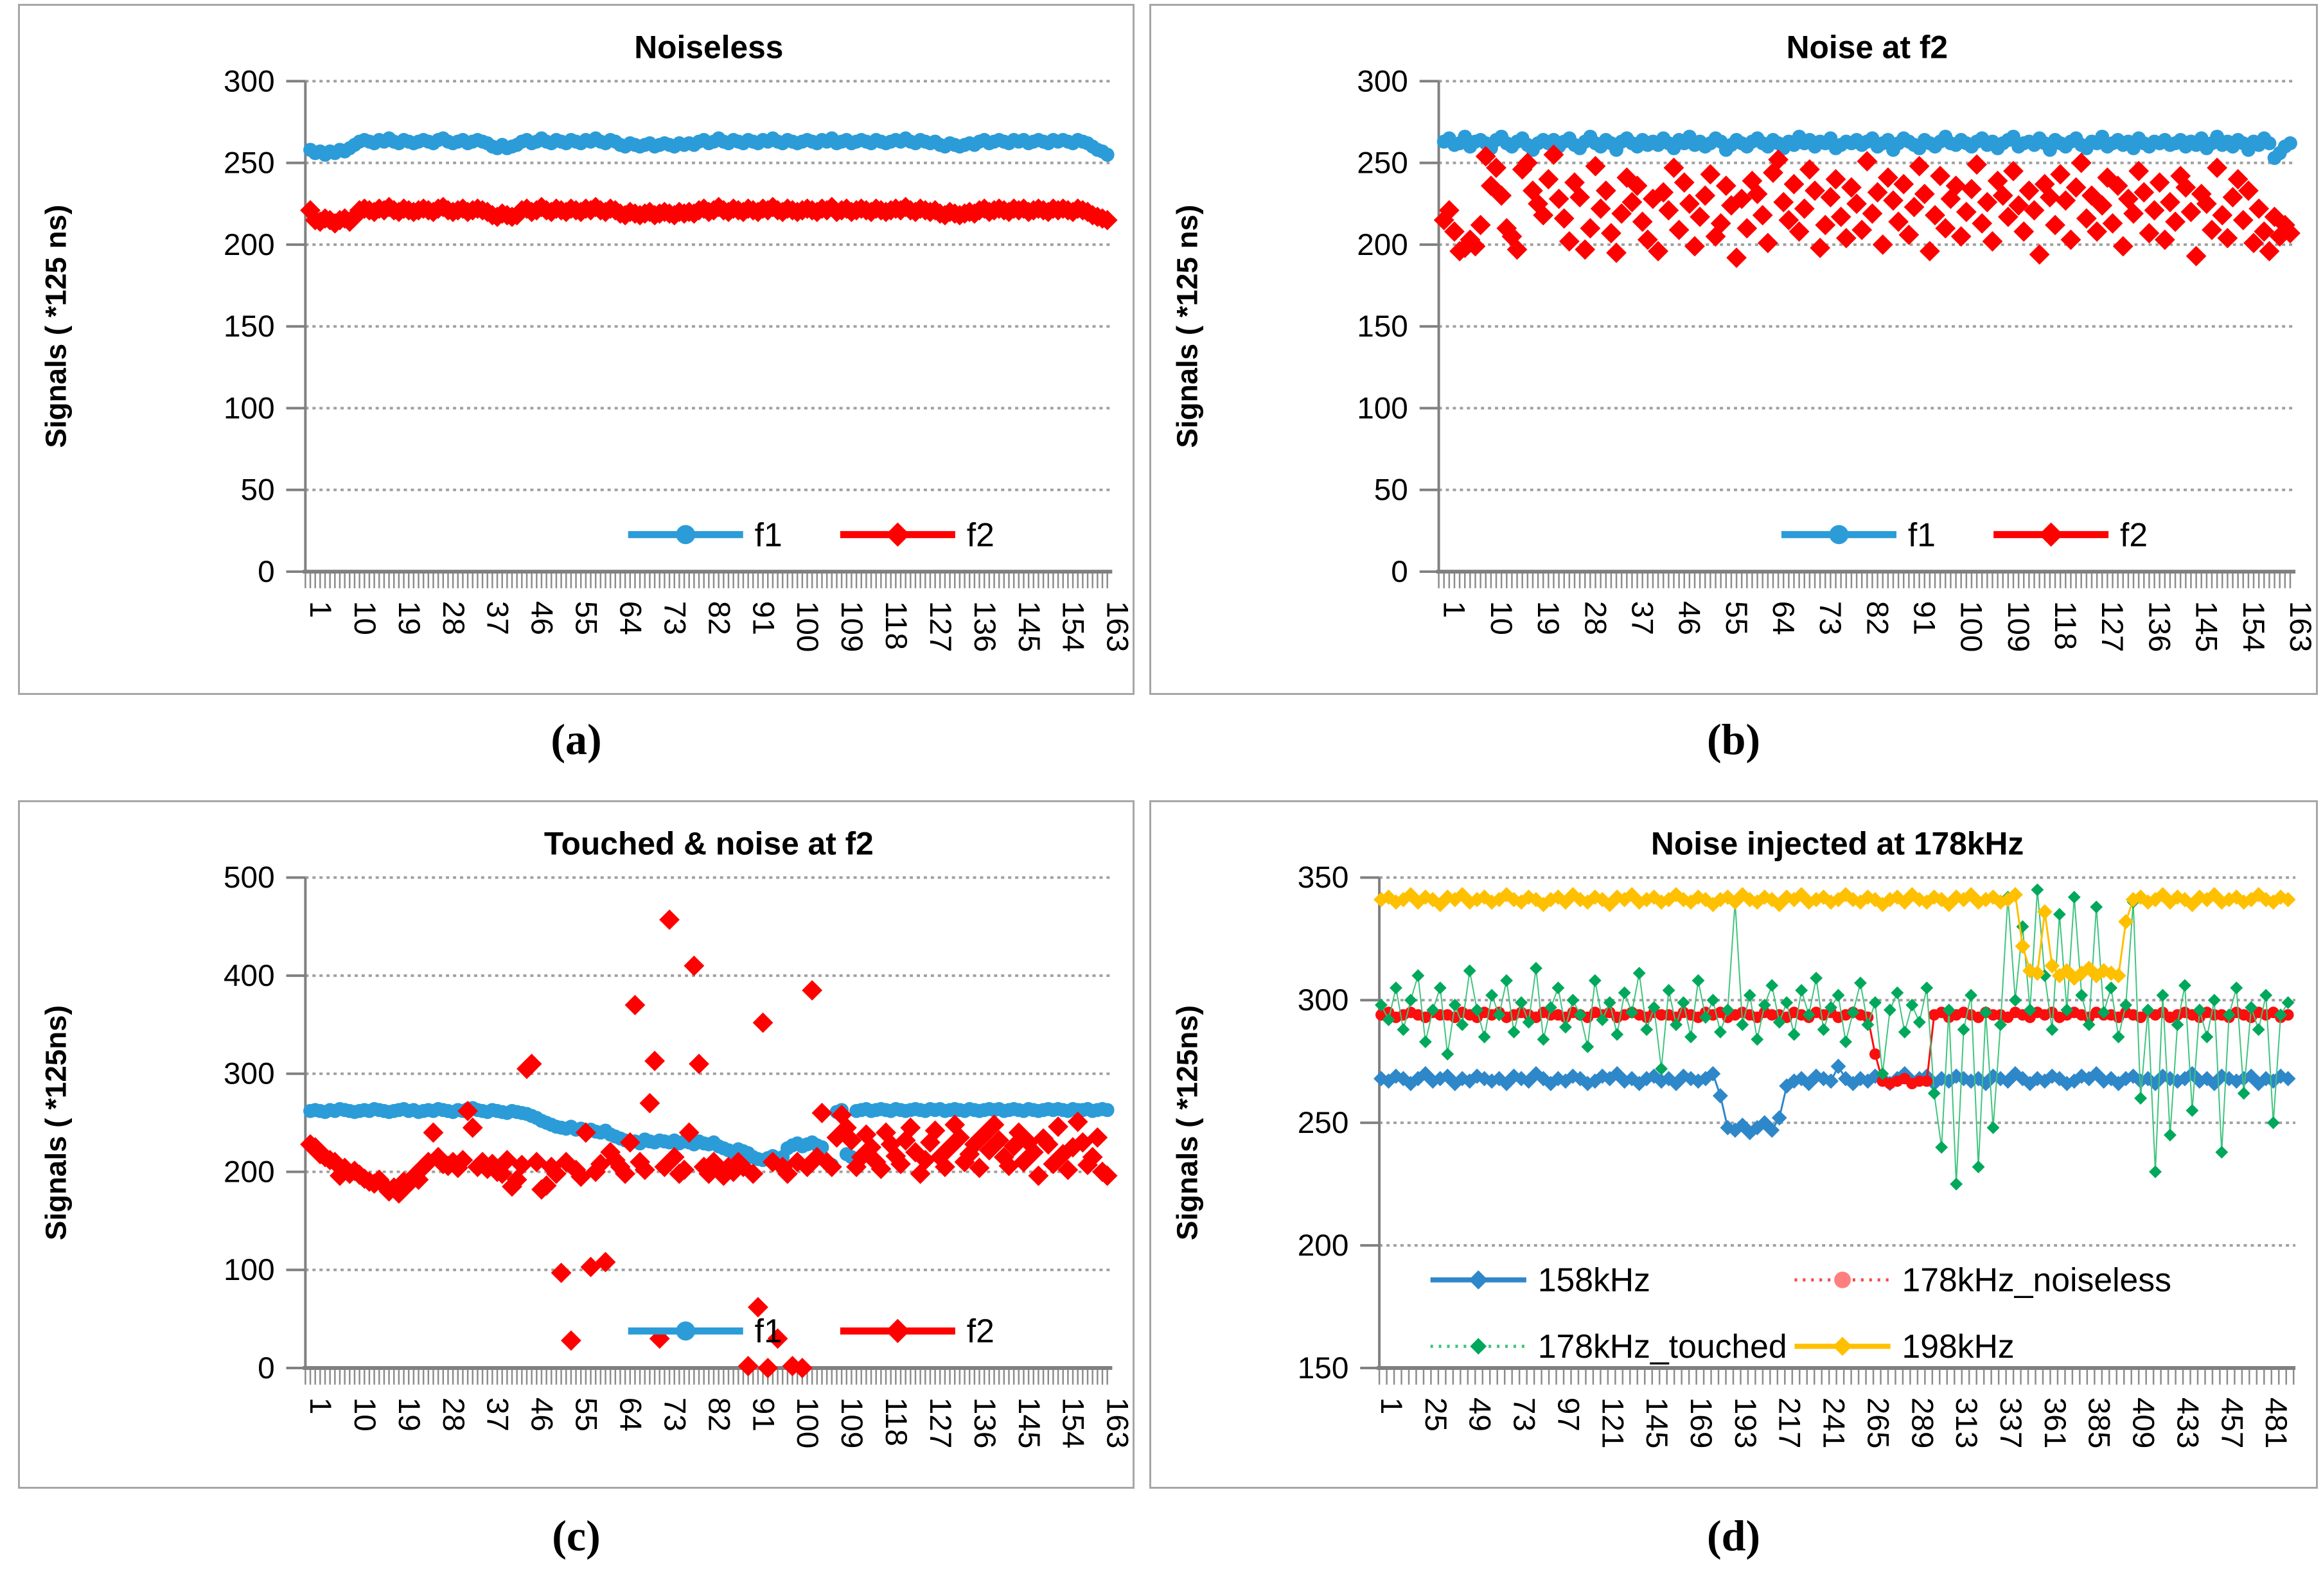 The height and width of the screenshot is (1596, 2323). I want to click on x-tick-label: 46, so click(542, 1415).